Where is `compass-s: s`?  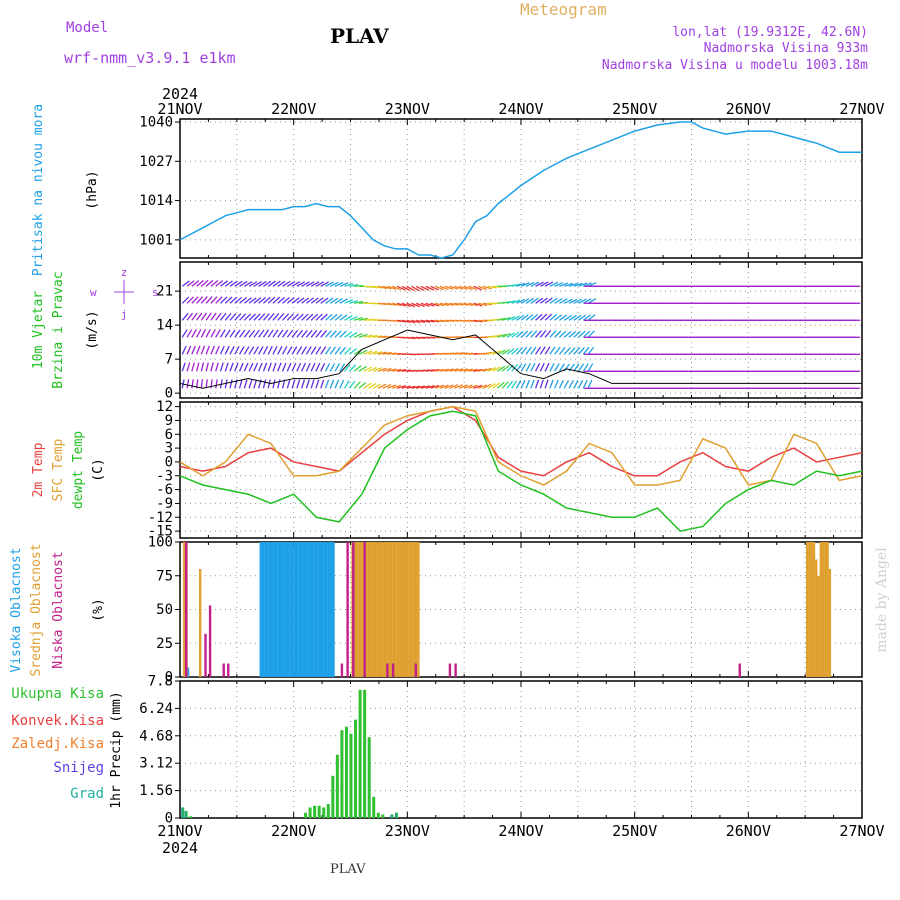
compass-s: s is located at coordinates (155, 292).